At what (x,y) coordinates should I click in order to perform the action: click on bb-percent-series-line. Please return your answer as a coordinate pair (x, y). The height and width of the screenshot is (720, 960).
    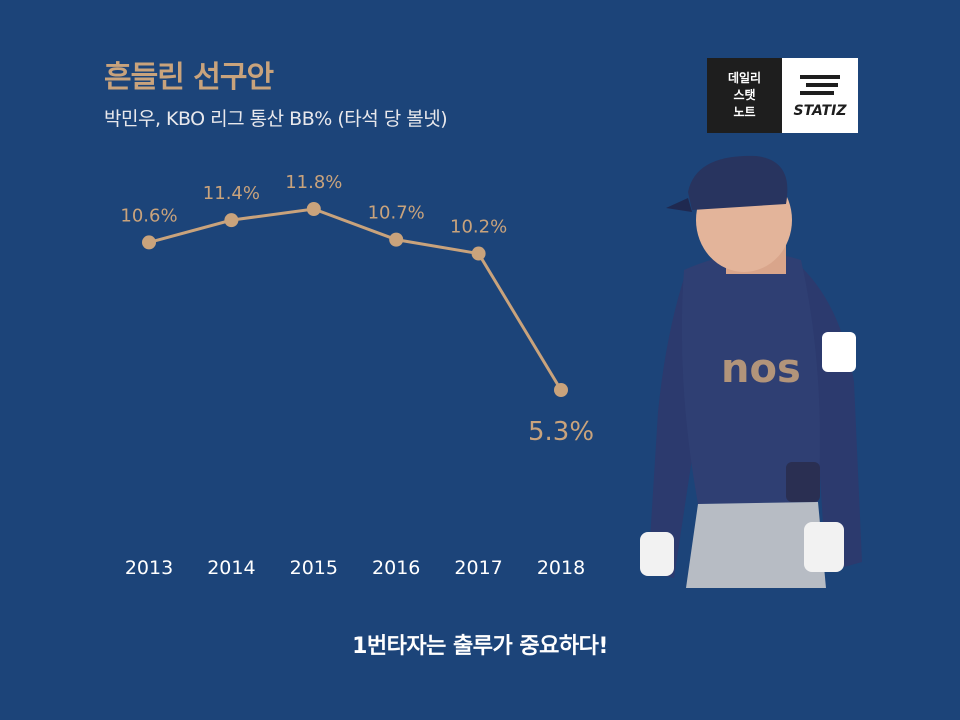
    Looking at the image, I should click on (355, 299).